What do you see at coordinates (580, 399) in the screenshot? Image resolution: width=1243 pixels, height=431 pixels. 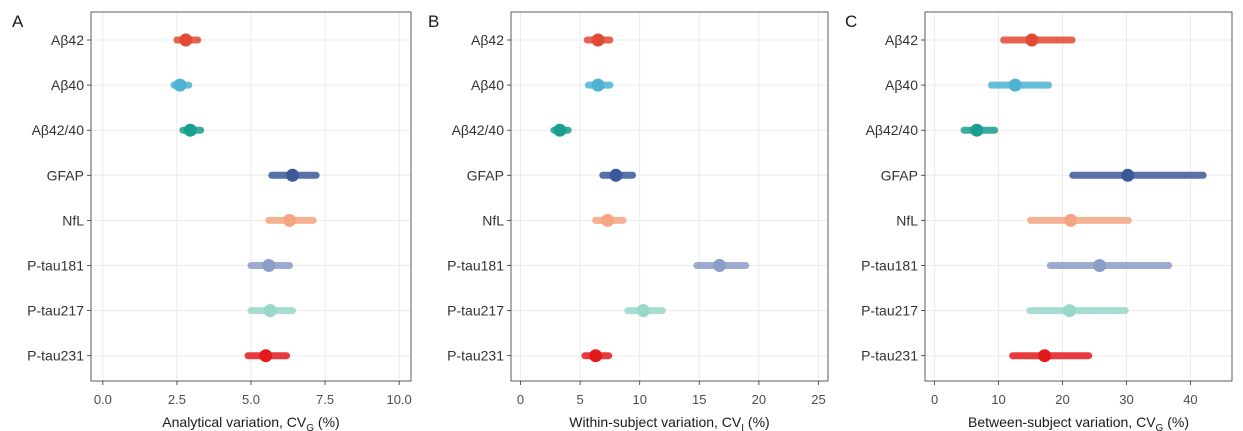 I see `x-tick-label: 5` at bounding box center [580, 399].